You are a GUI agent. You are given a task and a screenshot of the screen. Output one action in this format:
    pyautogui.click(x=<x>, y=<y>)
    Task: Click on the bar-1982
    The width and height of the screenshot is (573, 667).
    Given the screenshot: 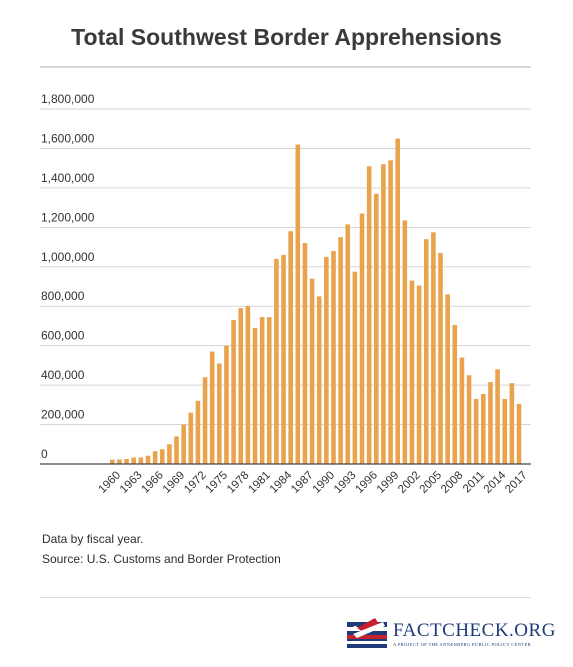 What is the action you would take?
    pyautogui.click(x=269, y=390)
    